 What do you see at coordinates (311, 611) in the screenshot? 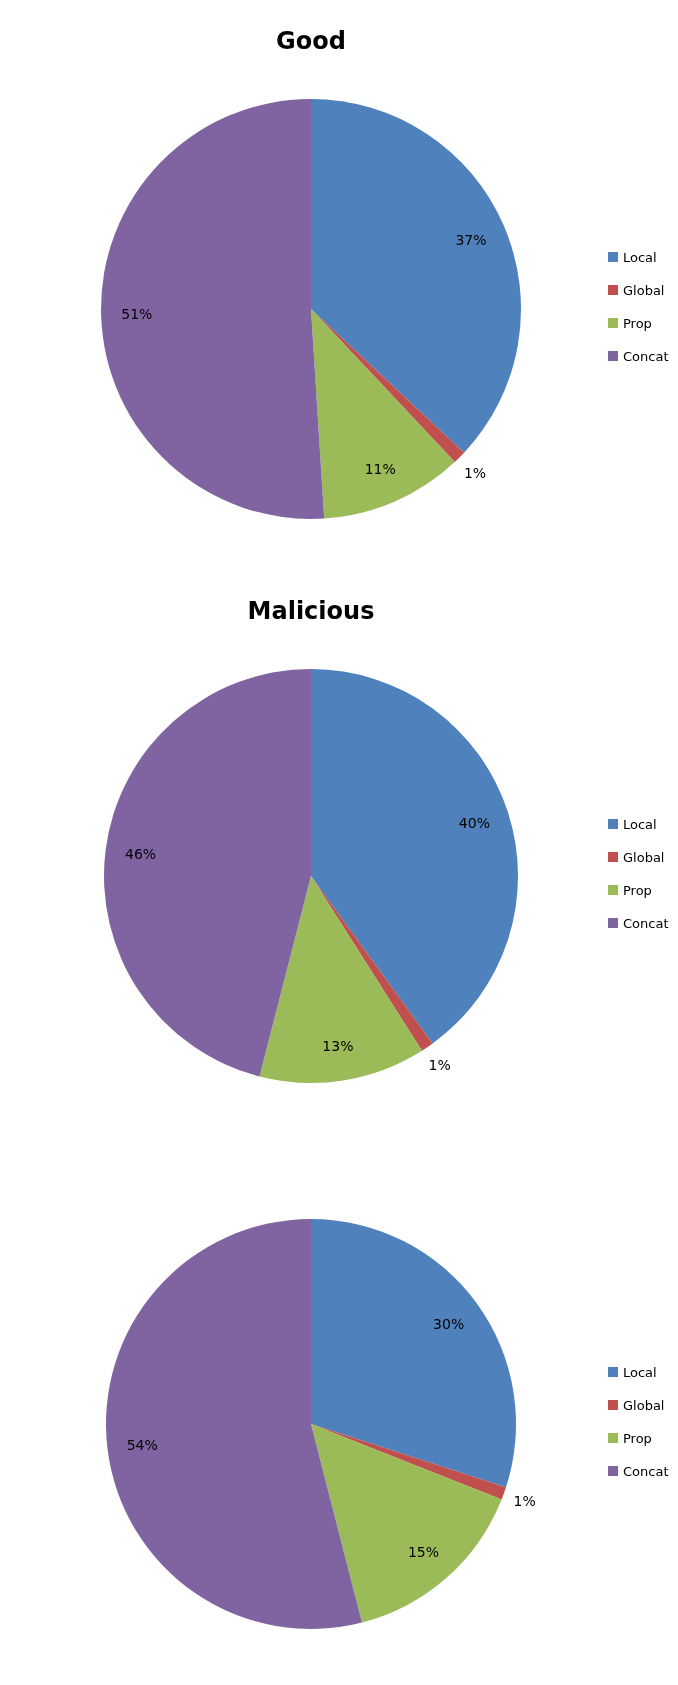
I see `chart-title: Malicious` at bounding box center [311, 611].